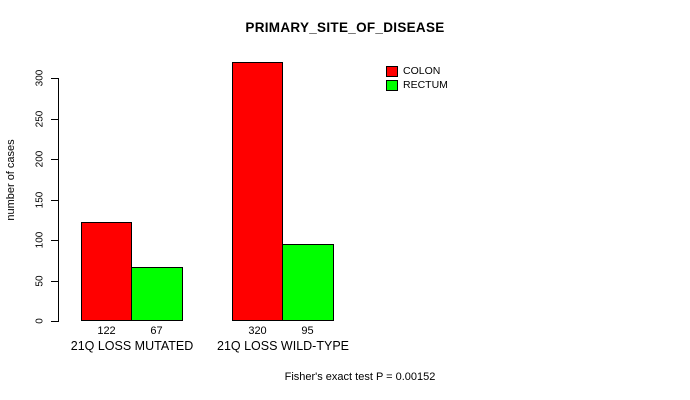 Image resolution: width=690 pixels, height=400 pixels. Describe the element at coordinates (132, 346) in the screenshot. I see `category-label: 21Q LOSS MUTATED` at that location.